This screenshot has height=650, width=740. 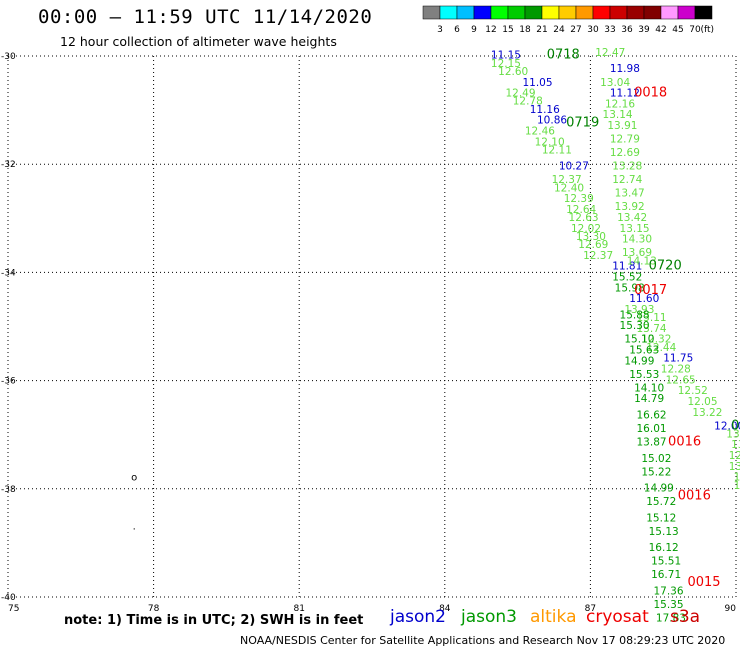 I want to click on swh-value-label: 14.13, so click(x=642, y=261).